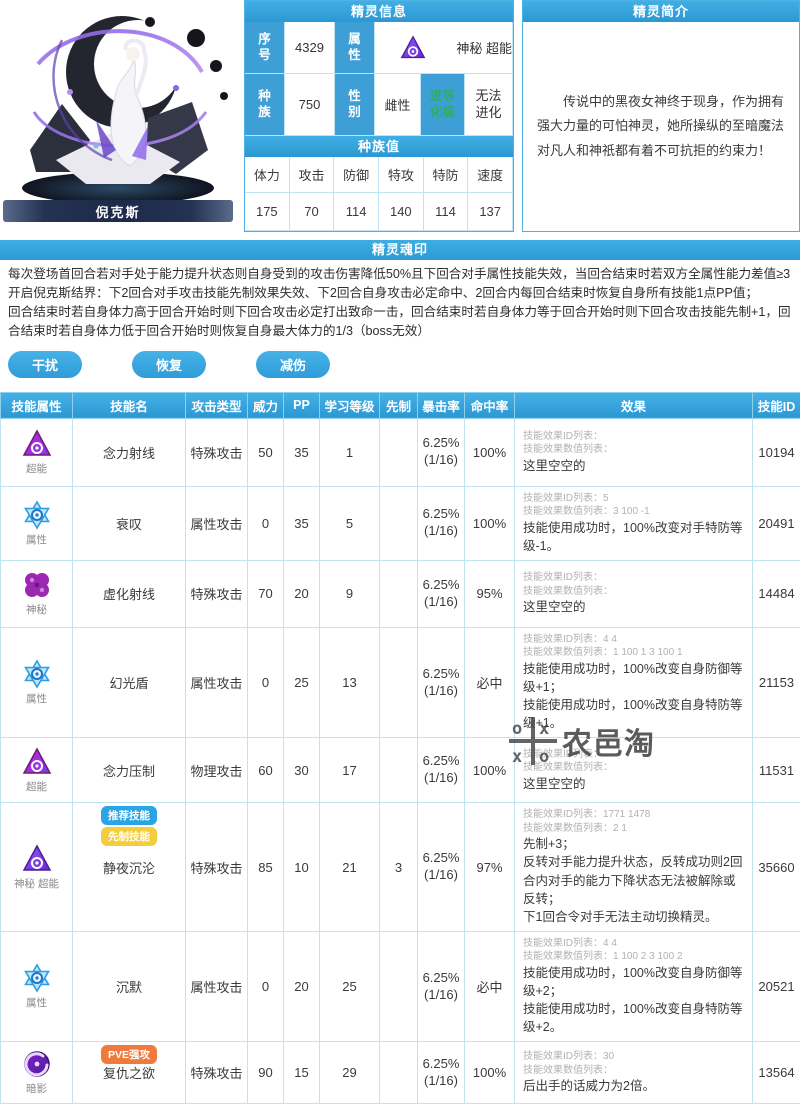 This screenshot has height=1104, width=800. What do you see at coordinates (633, 537) in the screenshot?
I see `effect-desc-line: 技能使用成功时，100%改变对手特防等级-1。` at bounding box center [633, 537].